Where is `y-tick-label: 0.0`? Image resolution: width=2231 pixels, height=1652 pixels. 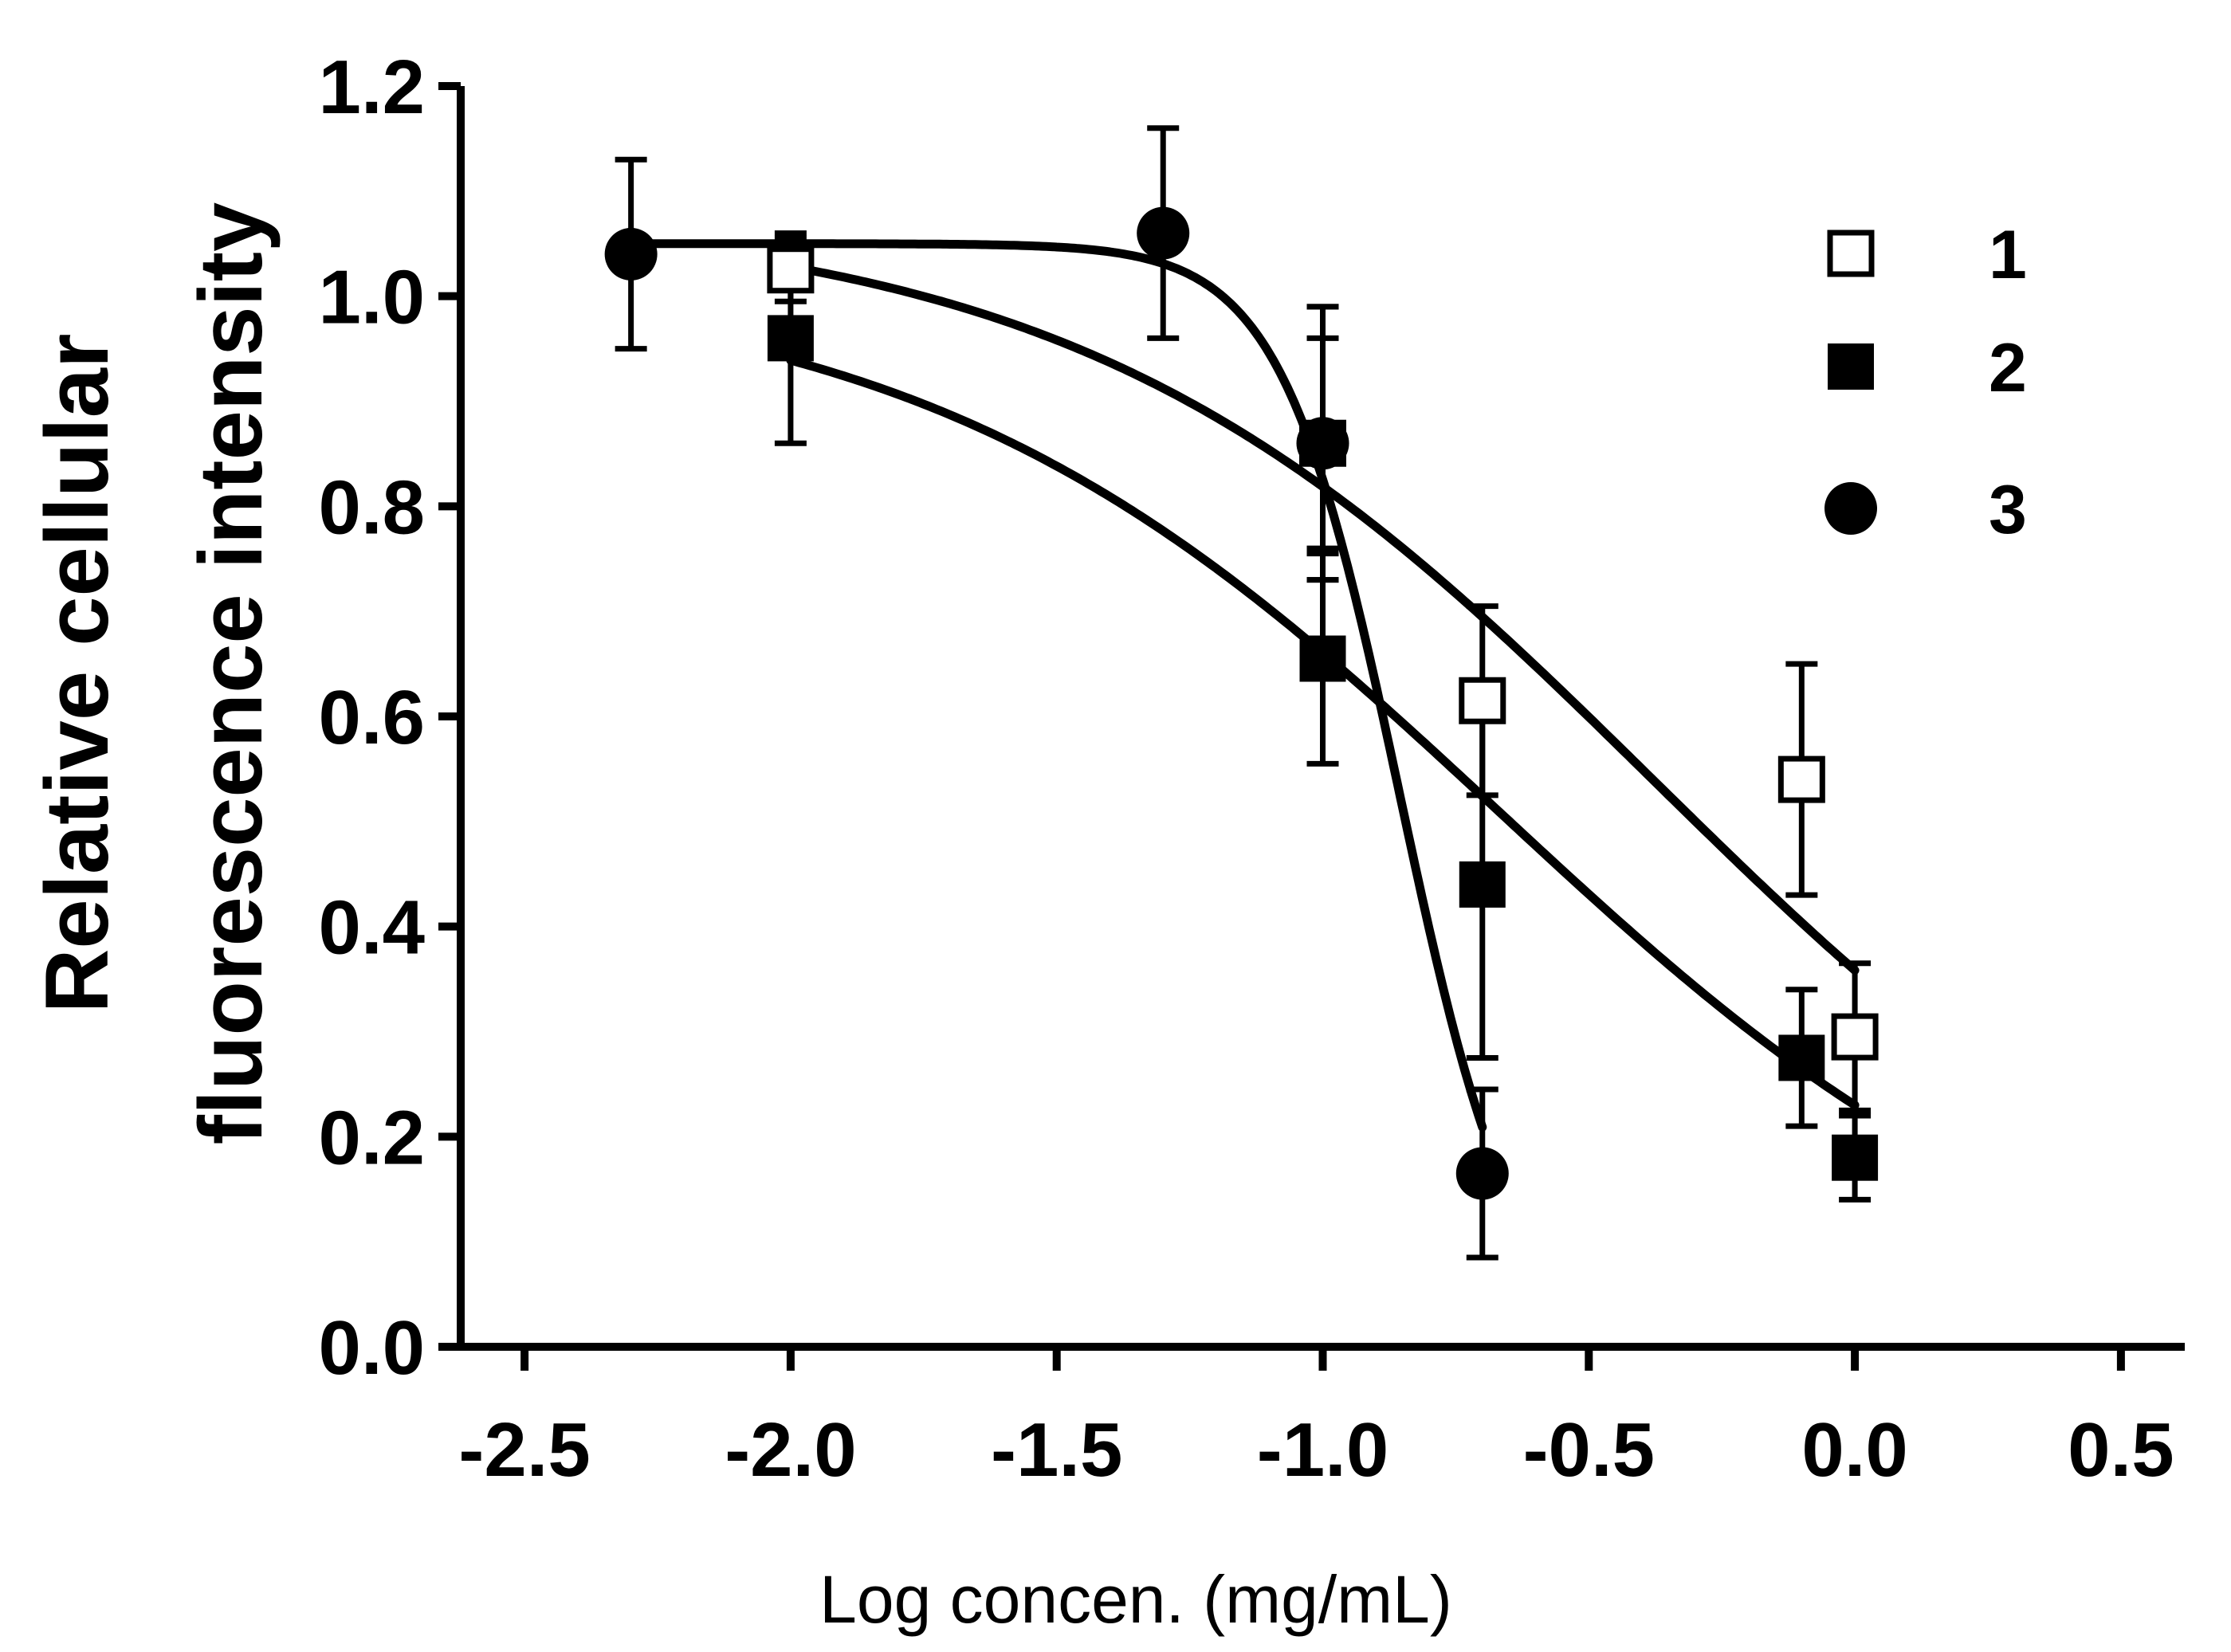
y-tick-label: 0.0 is located at coordinates (372, 1348).